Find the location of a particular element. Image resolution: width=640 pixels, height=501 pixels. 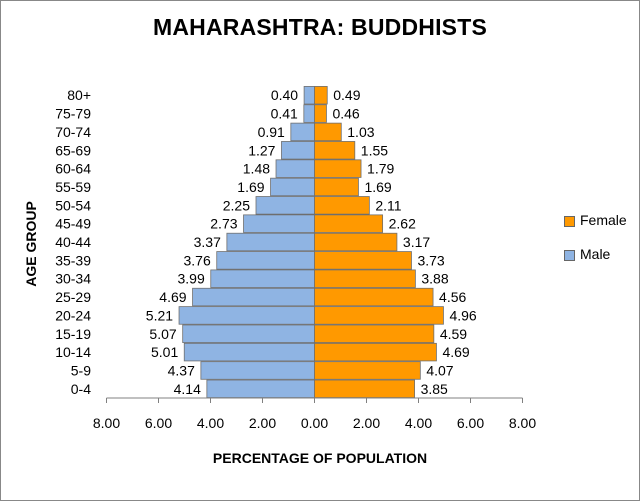

y-tick-label-25-29: 25-29 is located at coordinates (73, 297).